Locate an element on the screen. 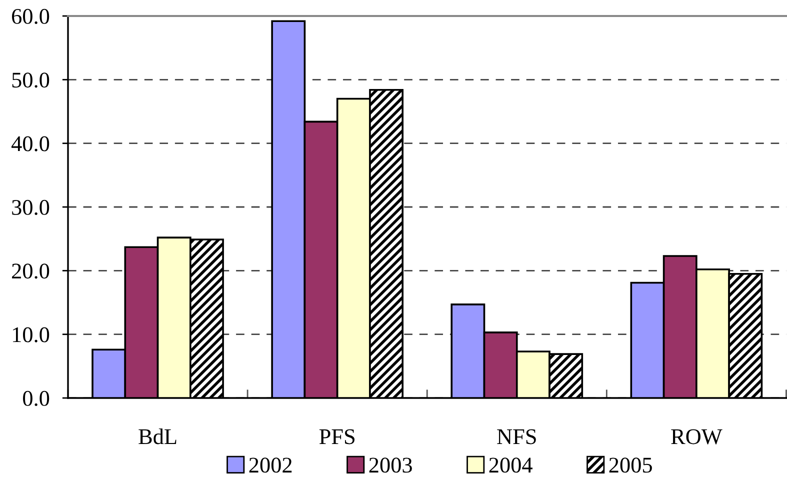 This screenshot has height=480, width=787. legend-label: 2003 is located at coordinates (390, 465).